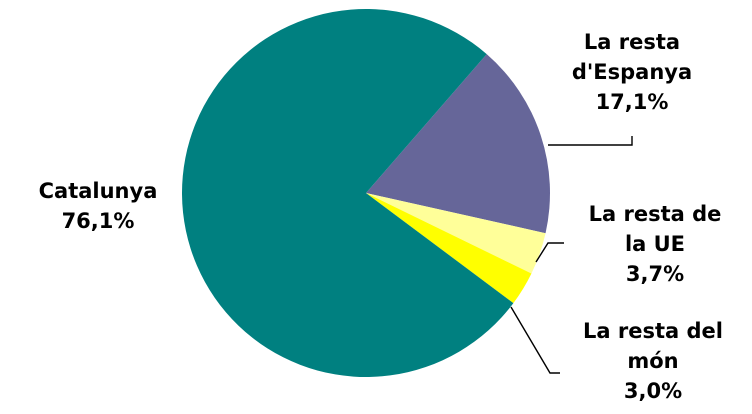  What do you see at coordinates (590, 141) in the screenshot?
I see `leader-line-resta-espanya` at bounding box center [590, 141].